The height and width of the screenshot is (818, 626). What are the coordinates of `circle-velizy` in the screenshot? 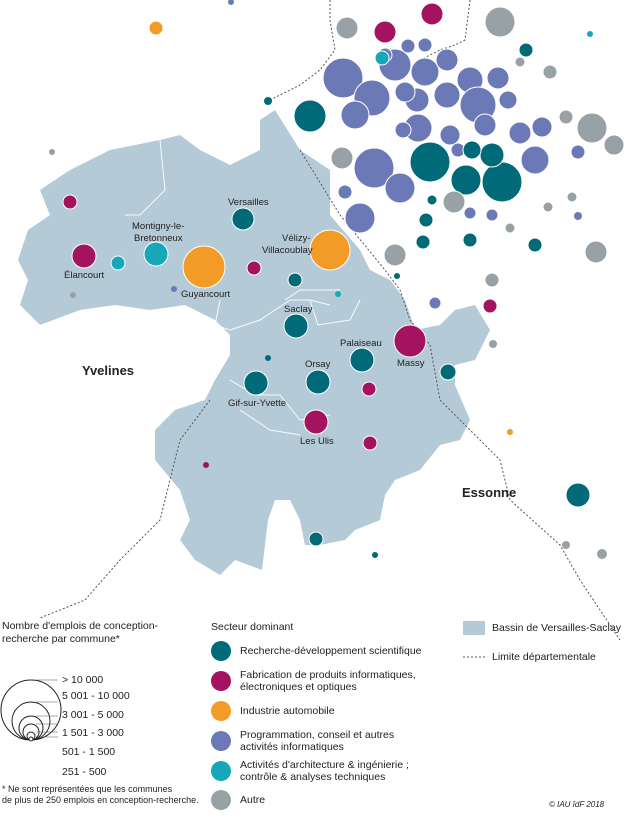 It's located at (330, 250).